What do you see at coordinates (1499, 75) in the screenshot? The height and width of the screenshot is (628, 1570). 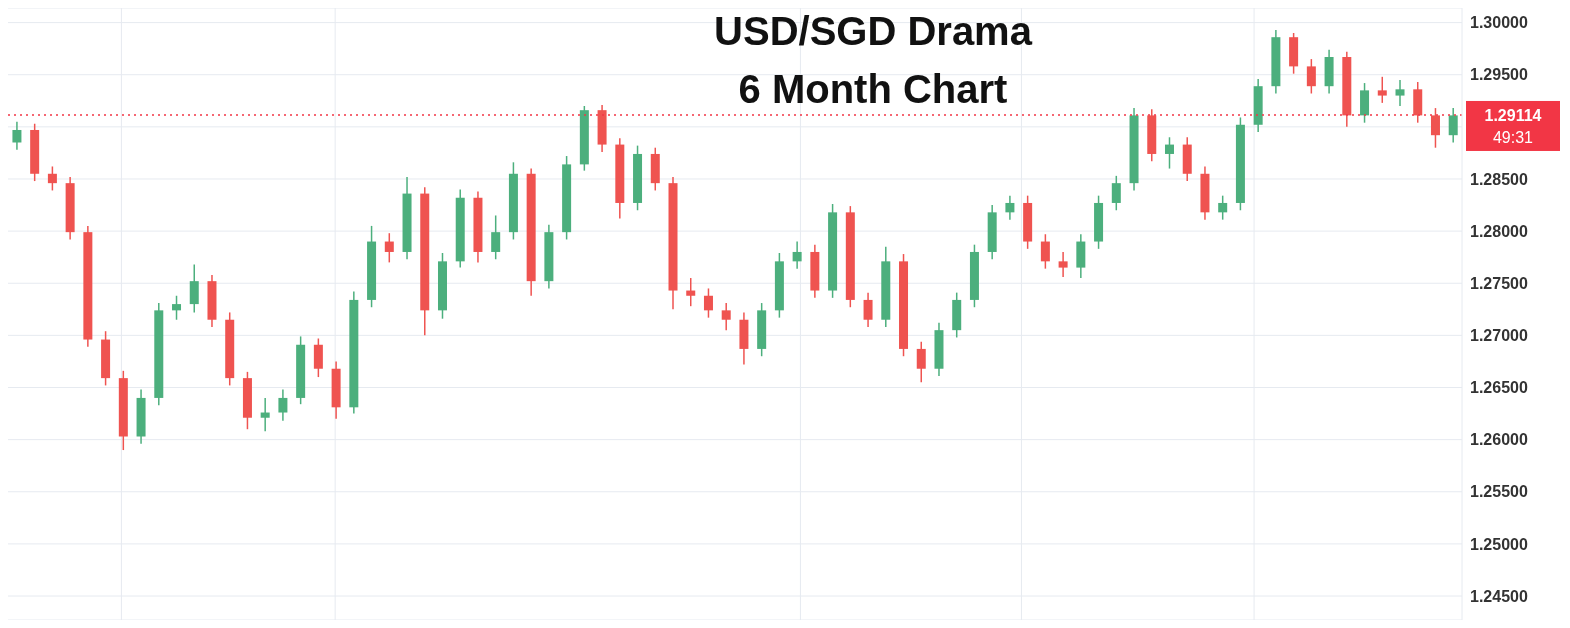 I see `y-tick-label: 1.29500` at bounding box center [1499, 75].